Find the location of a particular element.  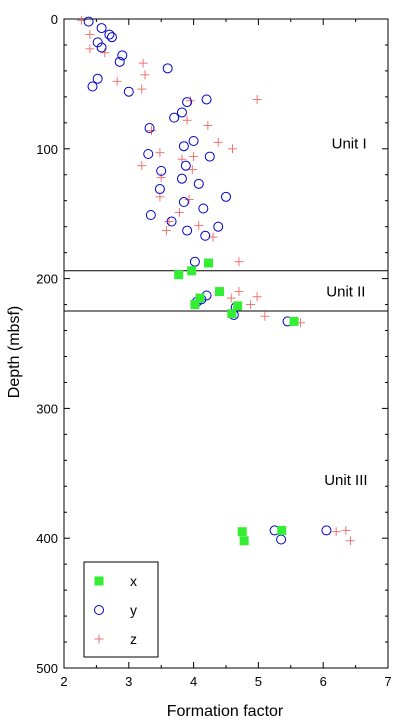

x-tick-label: 6 is located at coordinates (323, 681).